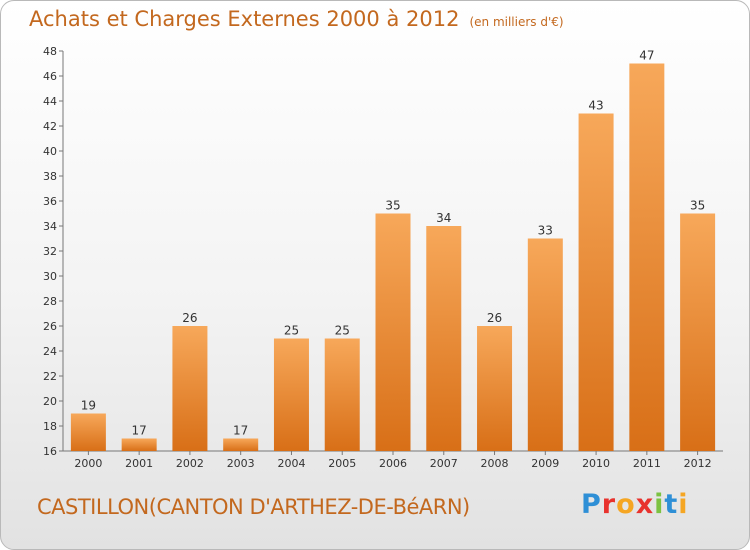 The image size is (750, 550). What do you see at coordinates (50, 276) in the screenshot?
I see `y-tick-label: 30` at bounding box center [50, 276].